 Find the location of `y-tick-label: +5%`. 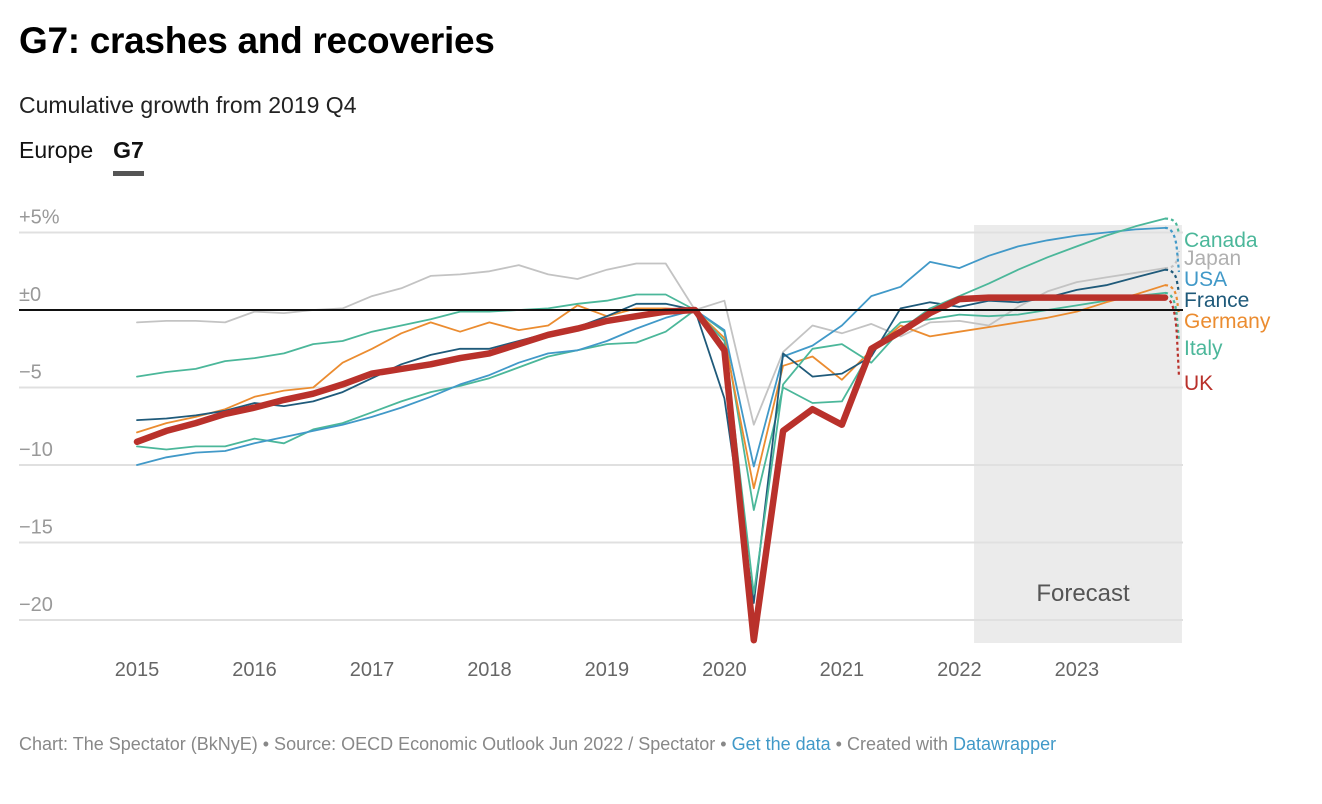

y-tick-label: +5% is located at coordinates (39, 218).